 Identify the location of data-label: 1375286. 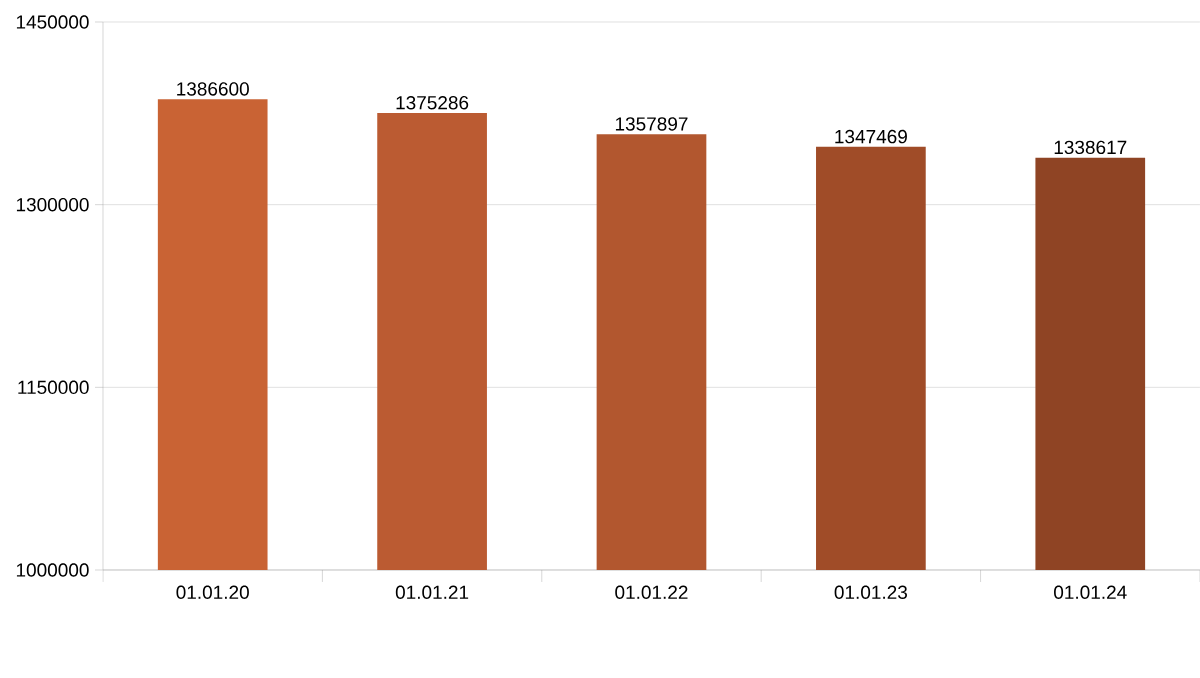
(432, 103).